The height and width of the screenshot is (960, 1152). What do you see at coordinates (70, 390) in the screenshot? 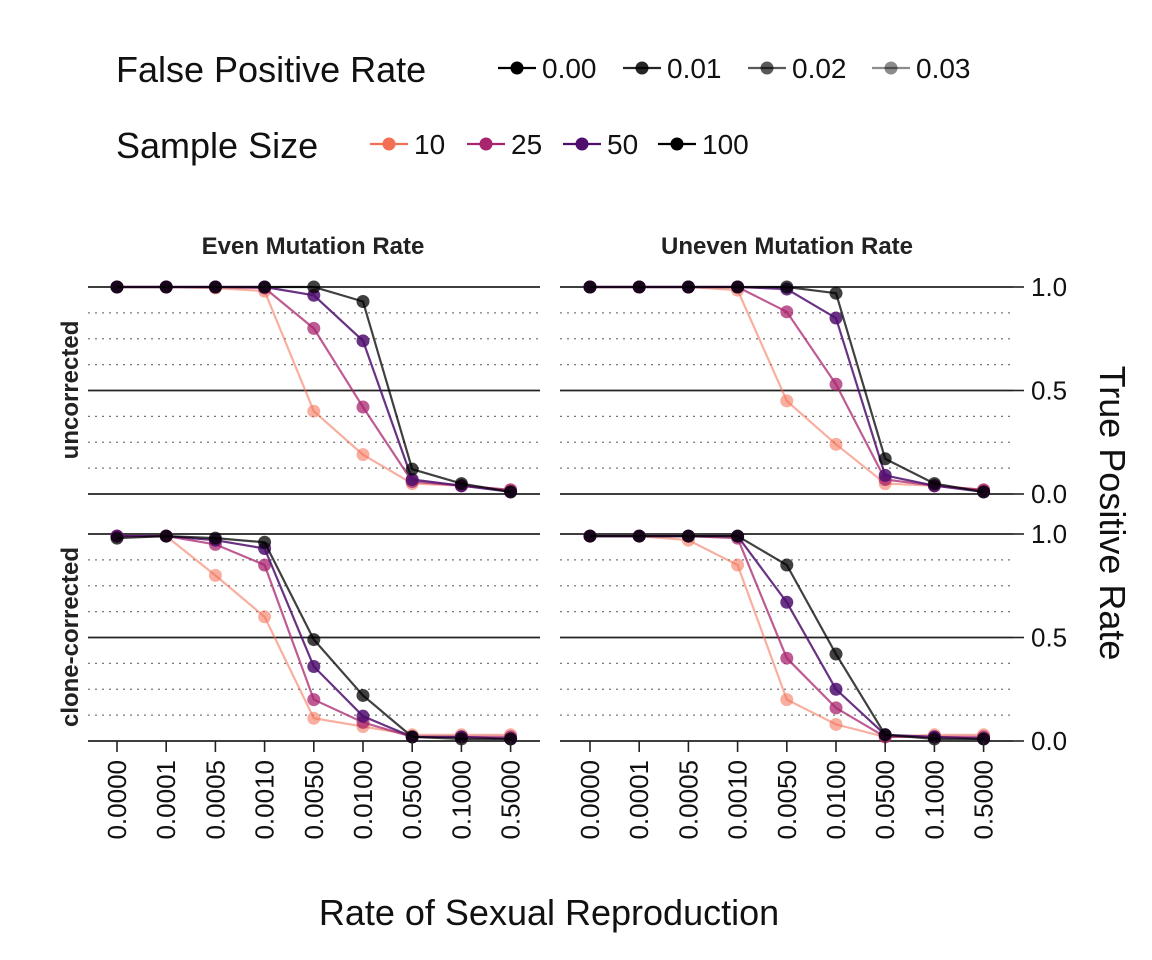
I see `strip-label-uncorrected: uncorrected` at bounding box center [70, 390].